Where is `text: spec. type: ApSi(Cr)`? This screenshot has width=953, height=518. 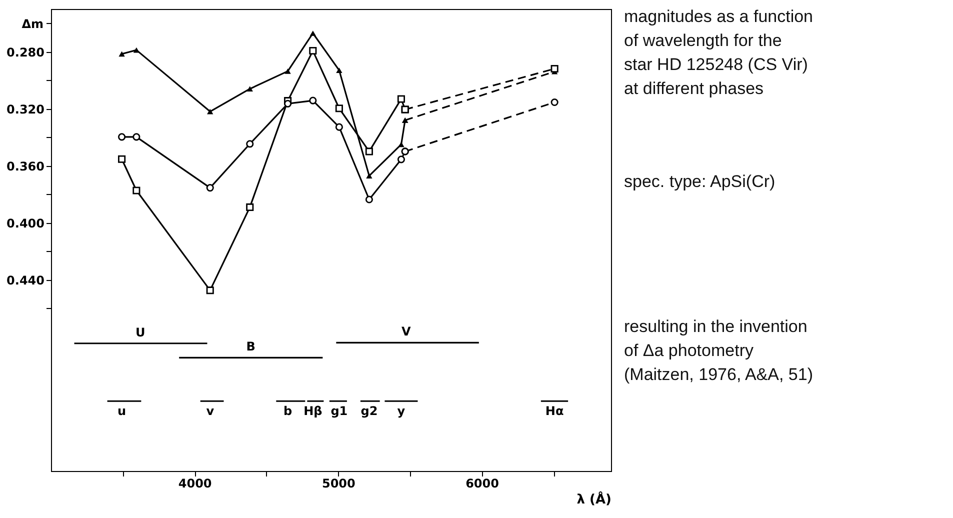 text: spec. type: ApSi(Cr) is located at coordinates (700, 181).